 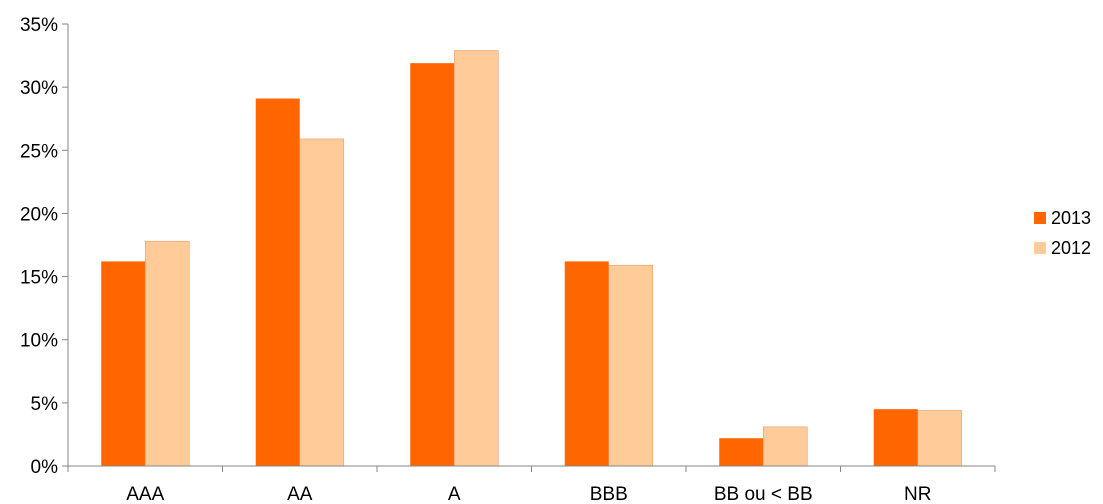 I want to click on bar-2013-nr, so click(x=895, y=437).